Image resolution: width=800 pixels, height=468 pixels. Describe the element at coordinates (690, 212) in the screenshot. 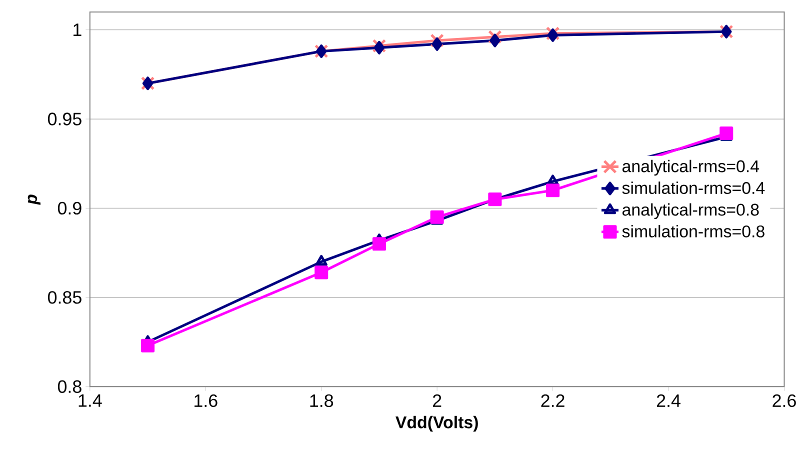

I see `legend-label: analytical-rms=0.8` at that location.